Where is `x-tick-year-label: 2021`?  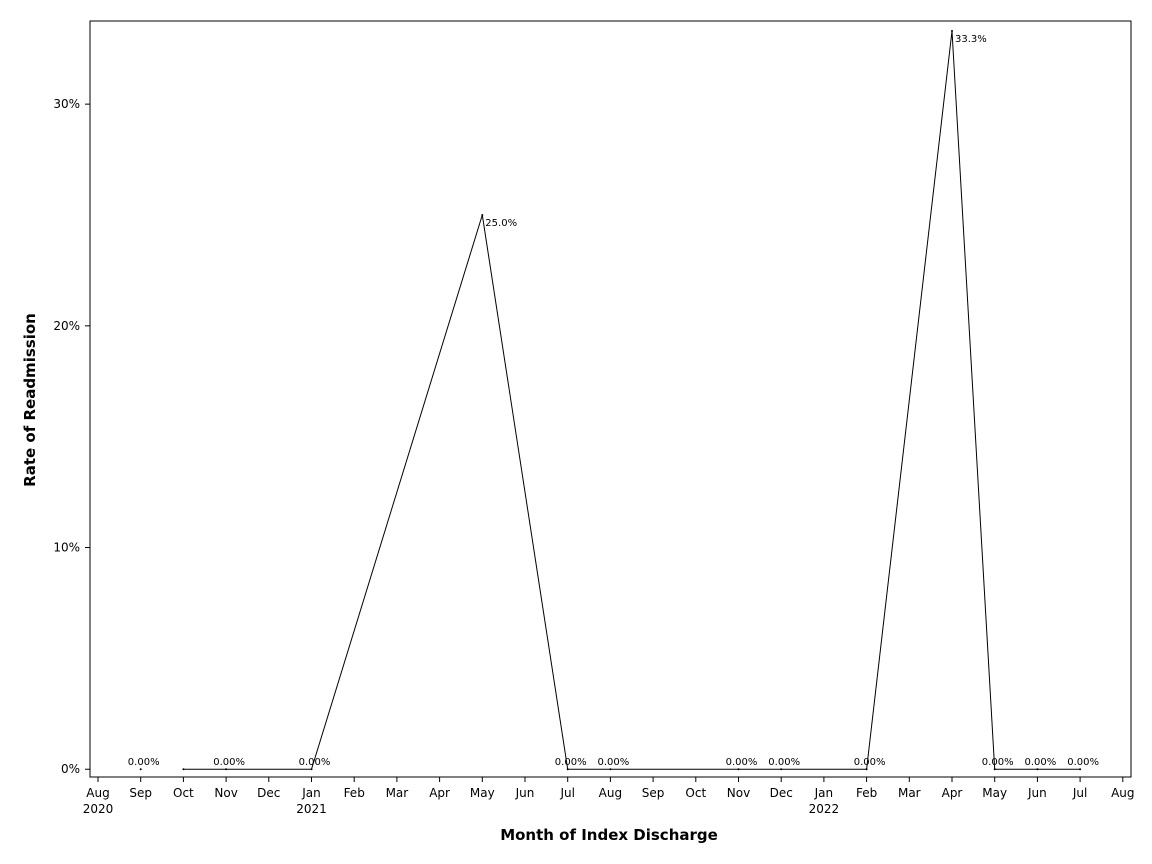 x-tick-year-label: 2021 is located at coordinates (311, 809).